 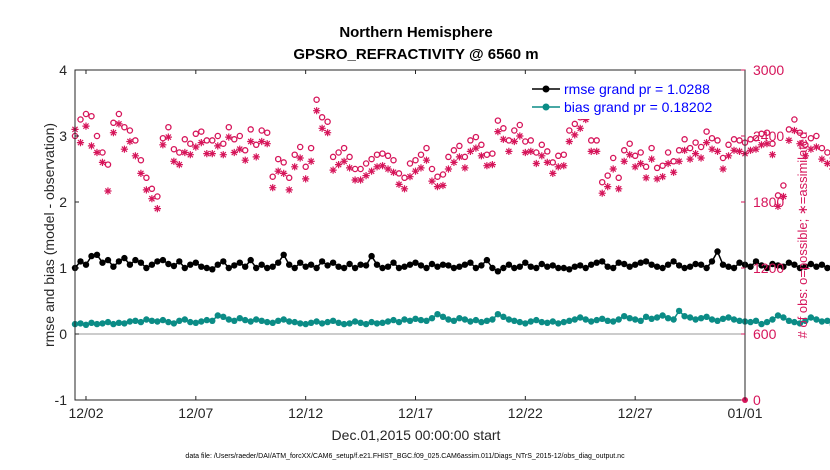 What do you see at coordinates (195, 413) in the screenshot?
I see `x-tick-label: 12/07` at bounding box center [195, 413].